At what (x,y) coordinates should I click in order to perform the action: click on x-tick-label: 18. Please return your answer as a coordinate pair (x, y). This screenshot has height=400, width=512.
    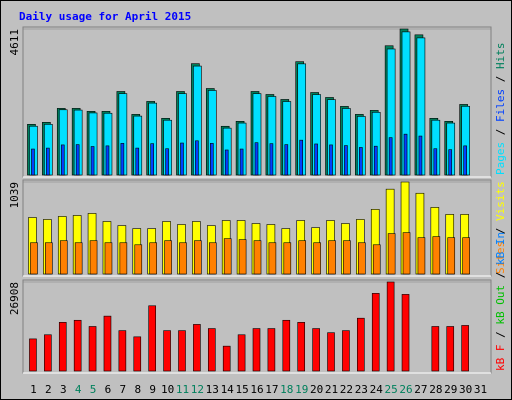
    Looking at the image, I should click on (286, 389).